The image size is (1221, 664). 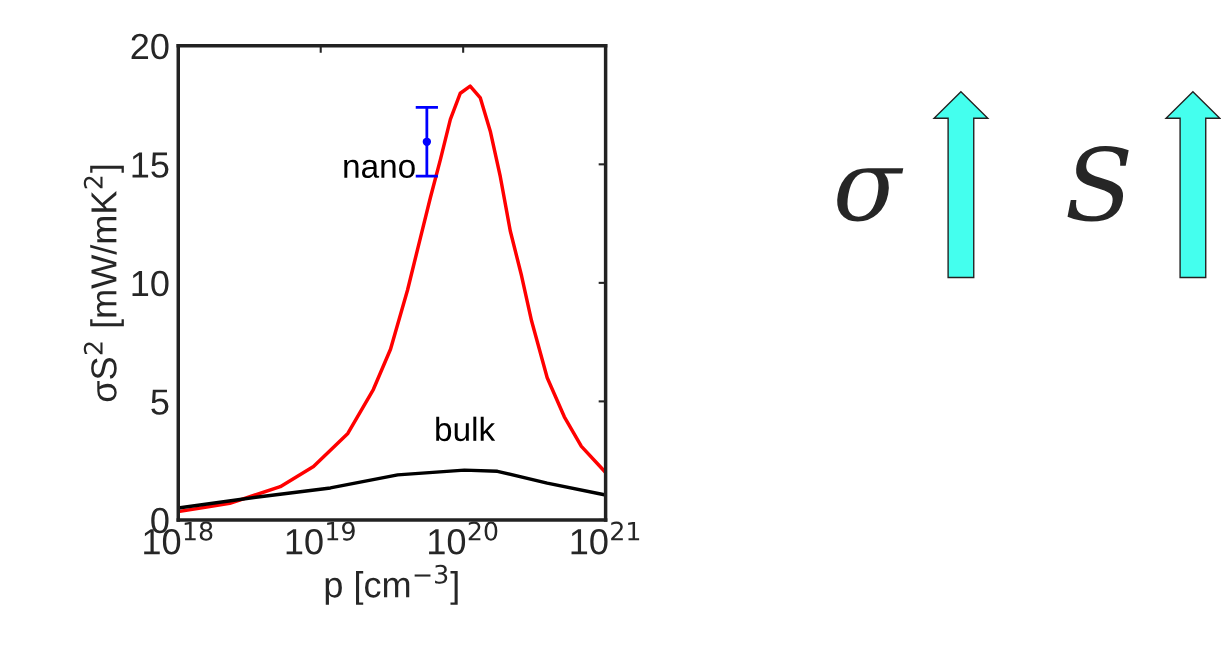 I want to click on x-tick-label: 10$^{20}$, so click(x=463, y=538).